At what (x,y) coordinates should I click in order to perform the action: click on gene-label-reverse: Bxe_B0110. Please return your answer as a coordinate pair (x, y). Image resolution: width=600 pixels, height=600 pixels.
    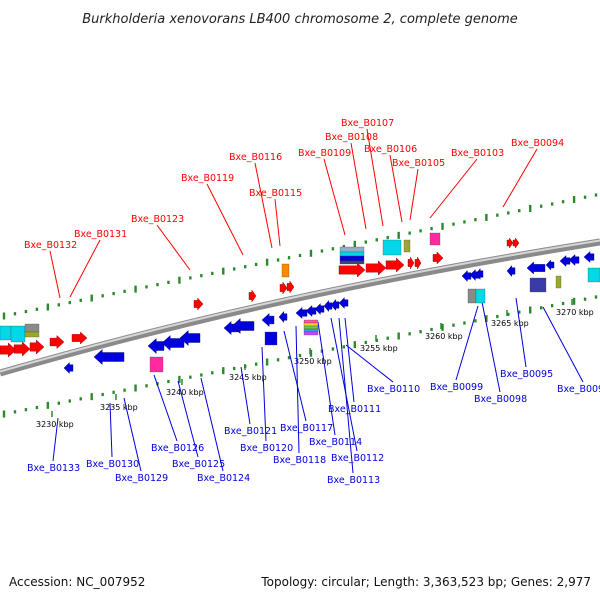
    Looking at the image, I should click on (393, 389).